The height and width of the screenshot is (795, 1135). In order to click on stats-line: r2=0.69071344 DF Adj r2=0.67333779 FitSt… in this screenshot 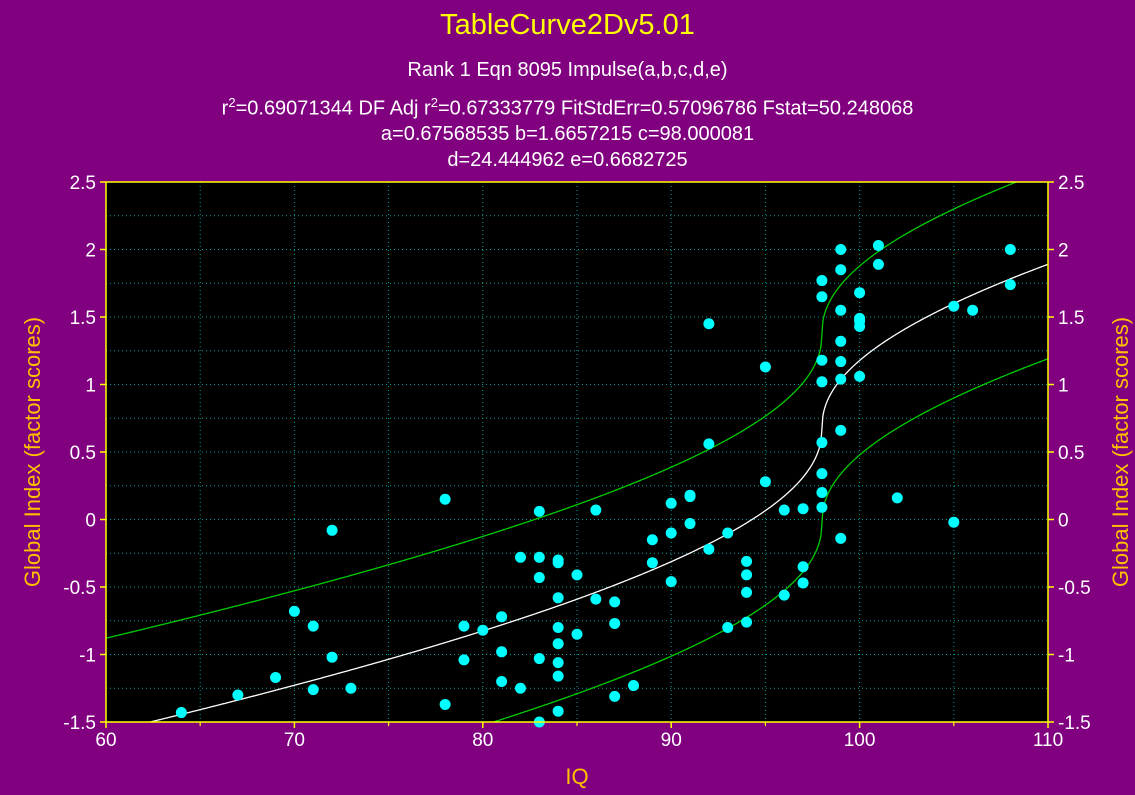, I will do `click(567, 107)`.